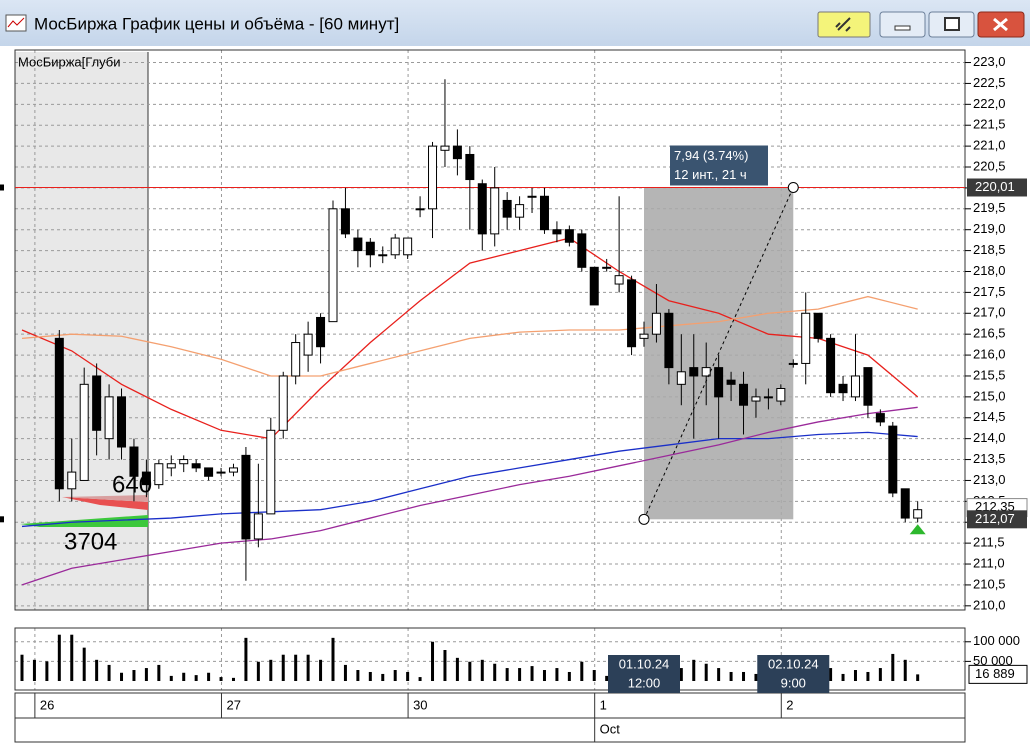 The width and height of the screenshot is (1030, 750). Describe the element at coordinates (69, 61) in the screenshot. I see `depth-panel-label: МосБиржа[Глуби` at that location.